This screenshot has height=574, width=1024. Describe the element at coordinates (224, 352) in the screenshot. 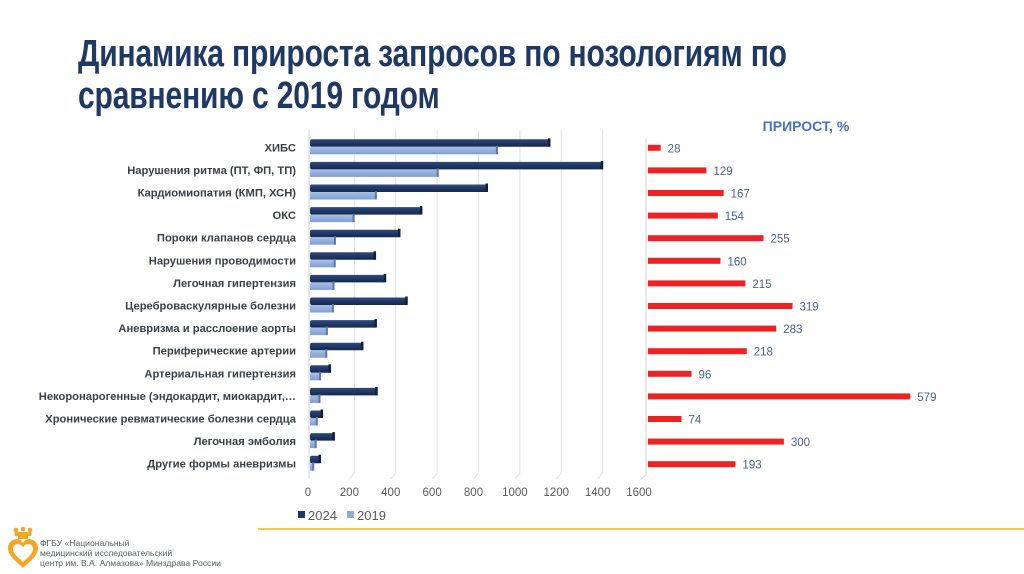

I see `category-label: Периферические артерии` at that location.